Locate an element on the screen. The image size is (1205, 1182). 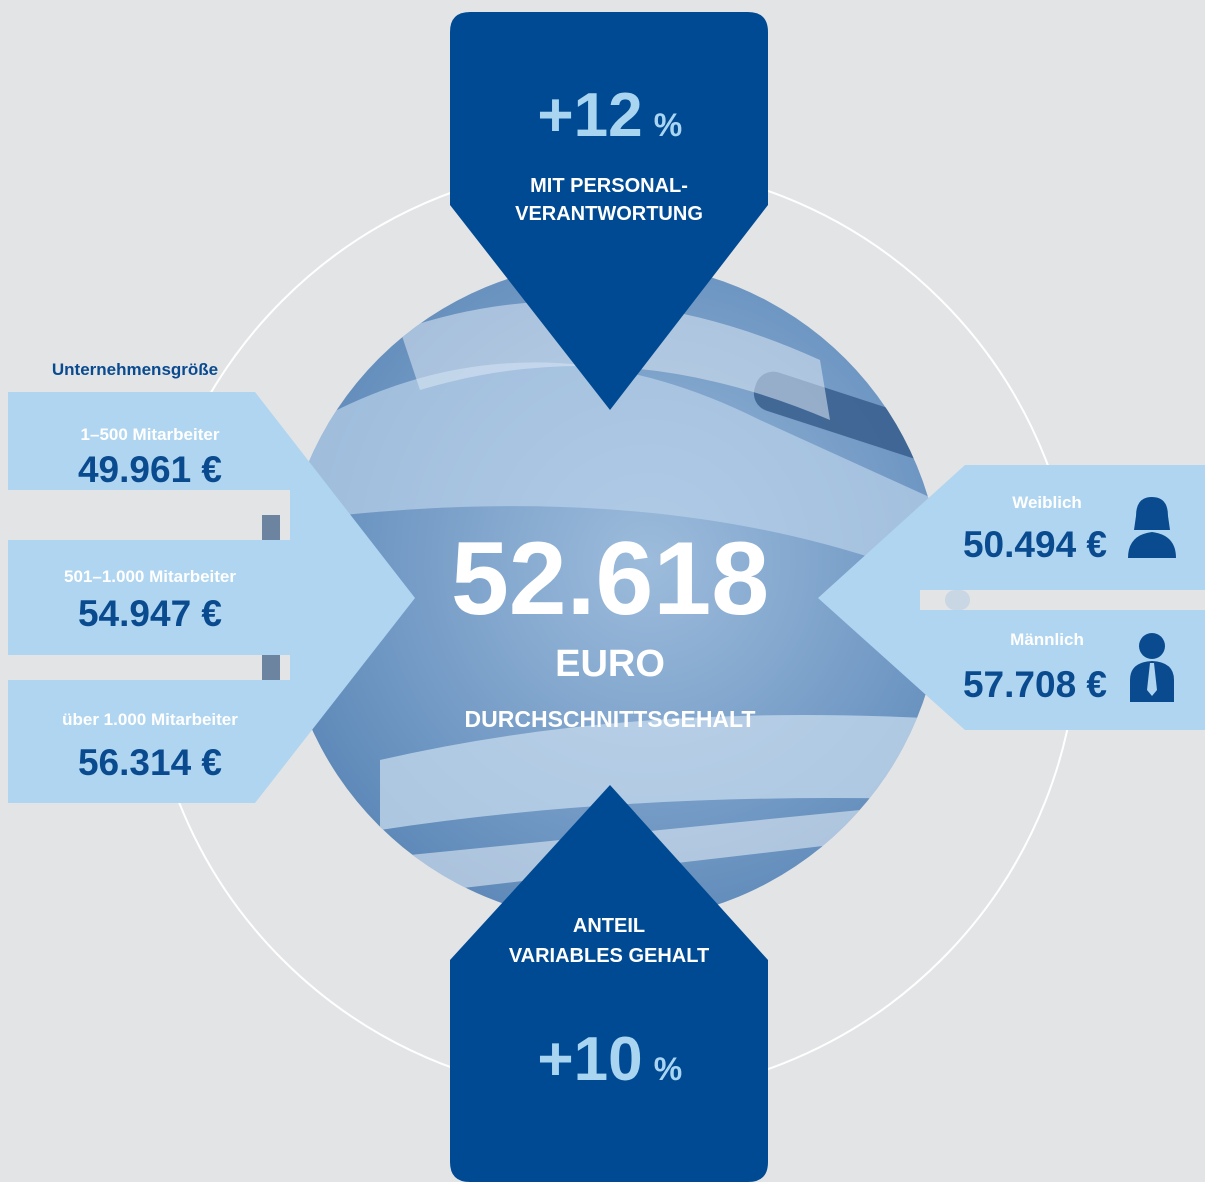
bottom-line: ANTEIL is located at coordinates (609, 926).